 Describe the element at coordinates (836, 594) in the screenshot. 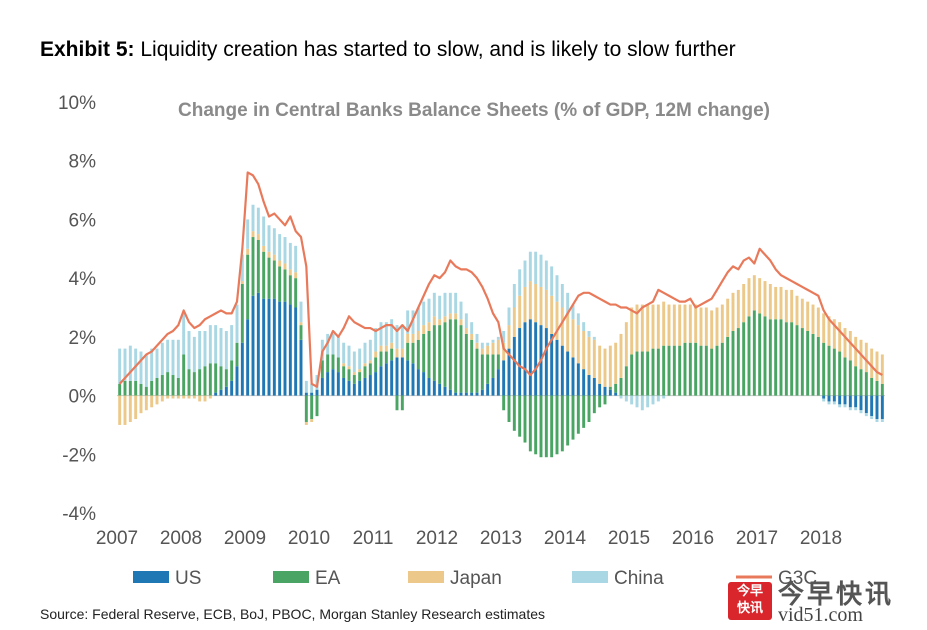

I see `watermark-name: 今早快讯` at that location.